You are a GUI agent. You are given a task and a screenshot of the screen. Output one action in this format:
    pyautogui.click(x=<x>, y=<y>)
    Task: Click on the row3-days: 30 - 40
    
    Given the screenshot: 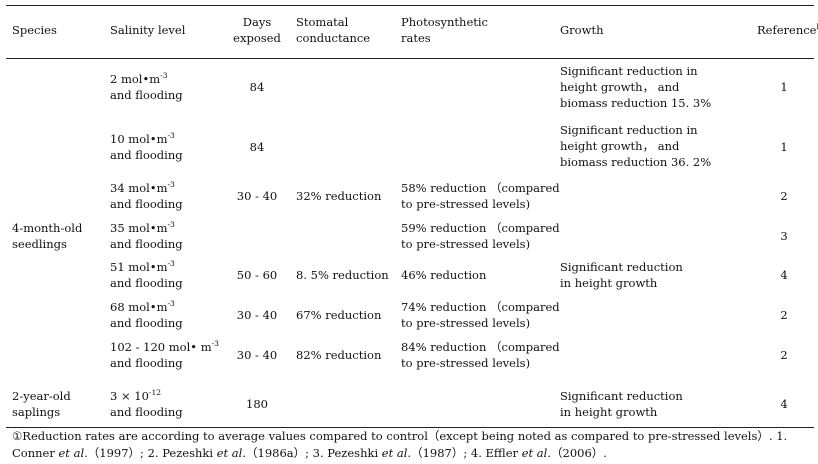 What is the action you would take?
    pyautogui.click(x=257, y=196)
    